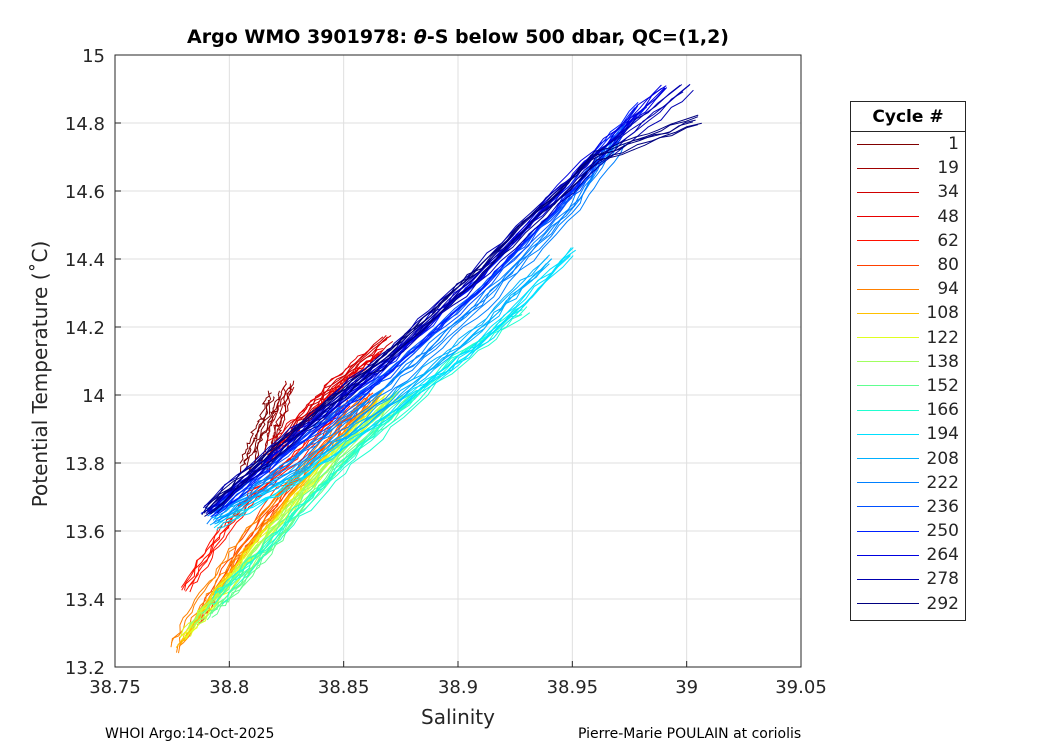  I want to click on footer-author: Pierre-Marie POULAIN at coriolis, so click(690, 734).